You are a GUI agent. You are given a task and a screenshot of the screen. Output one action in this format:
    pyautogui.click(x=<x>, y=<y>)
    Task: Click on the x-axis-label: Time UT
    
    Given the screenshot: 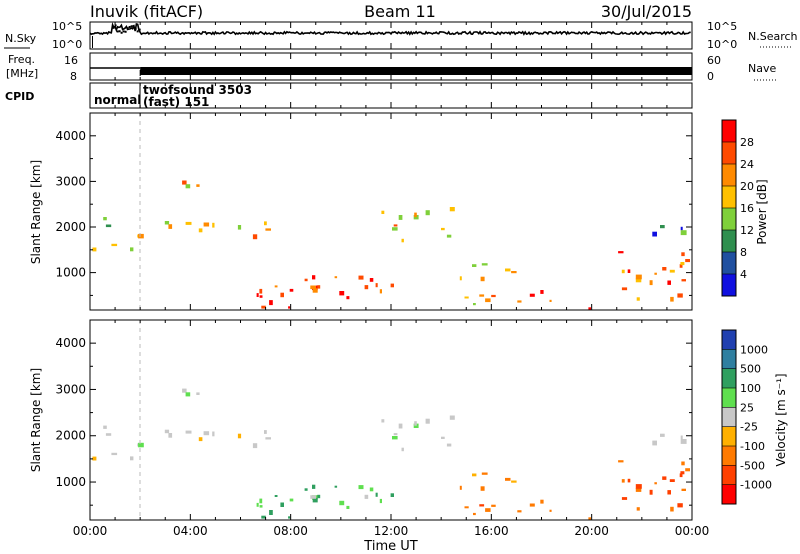 What is the action you would take?
    pyautogui.click(x=390, y=546)
    